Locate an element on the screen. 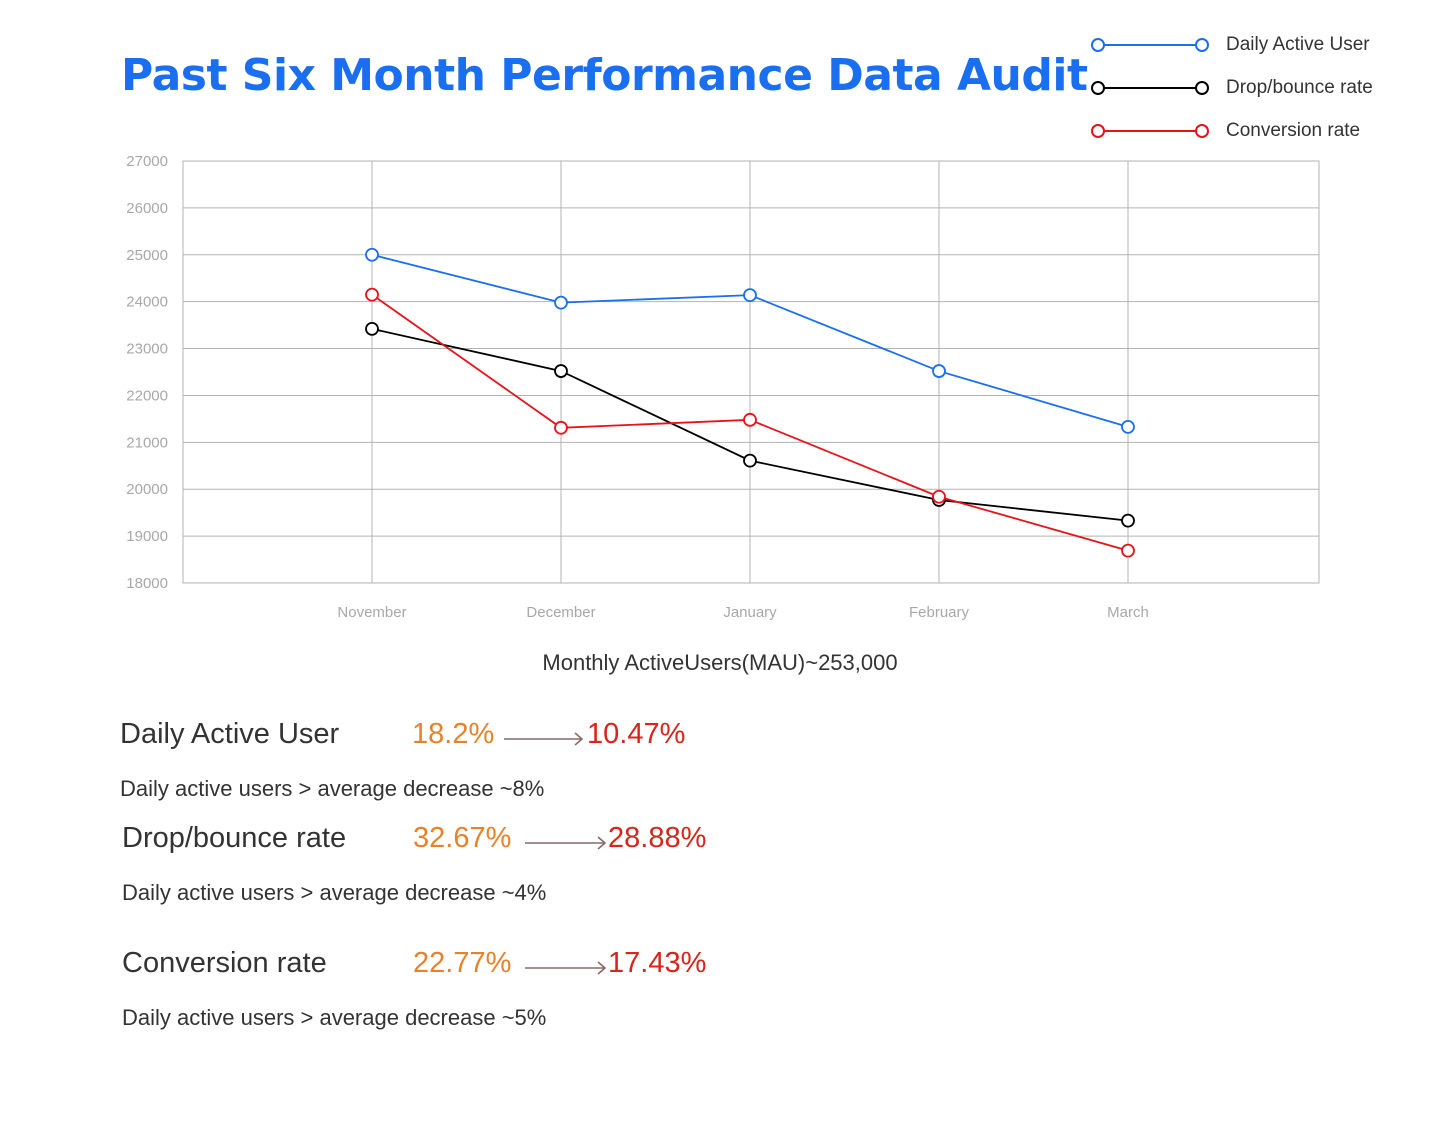  metric-to-value: 28.88% is located at coordinates (657, 838).